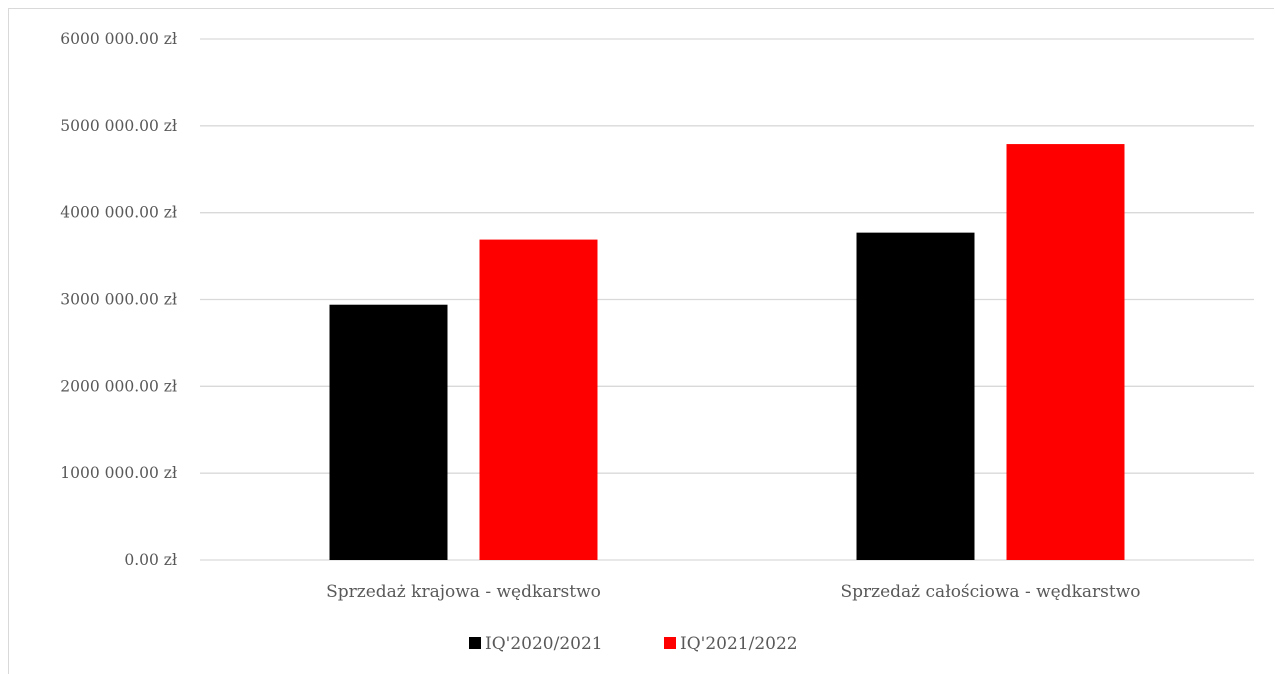  I want to click on legend-label: IQ'2021/2022, so click(739, 644).